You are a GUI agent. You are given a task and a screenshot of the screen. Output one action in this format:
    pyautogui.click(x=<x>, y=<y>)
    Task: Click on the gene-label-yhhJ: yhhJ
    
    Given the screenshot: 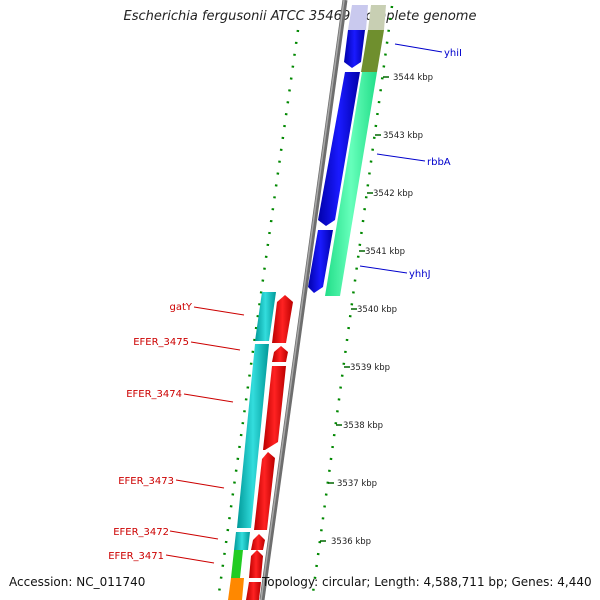 What is the action you would take?
    pyautogui.click(x=420, y=274)
    